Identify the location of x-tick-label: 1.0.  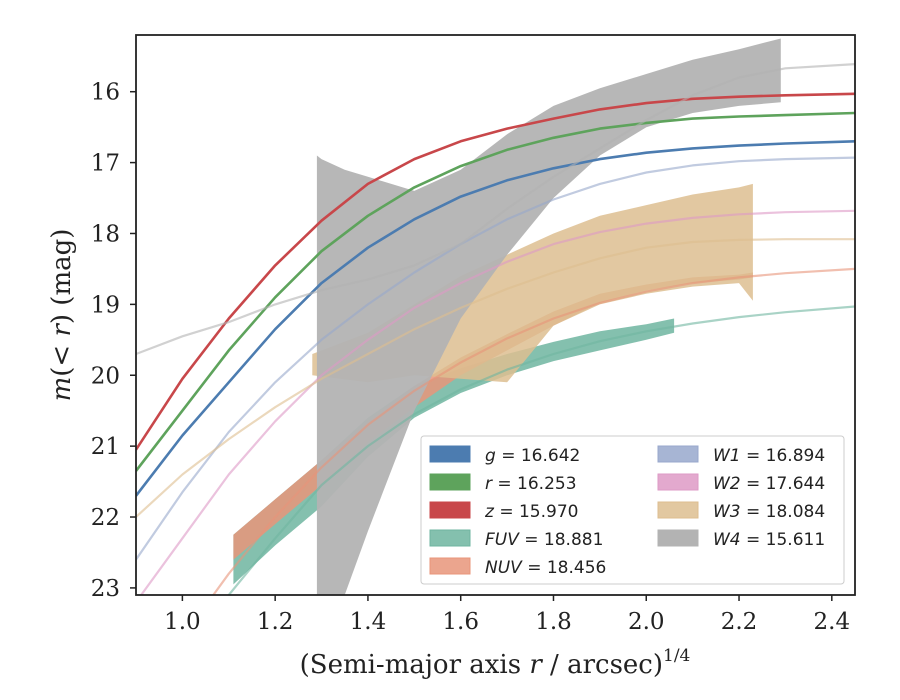
(182, 622).